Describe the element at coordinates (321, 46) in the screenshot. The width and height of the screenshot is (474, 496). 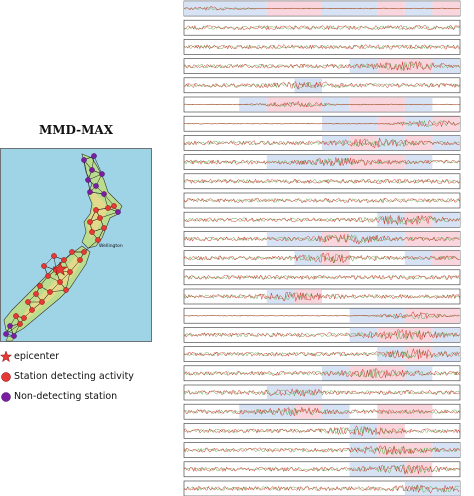
I see `trace-2-red-signal` at that location.